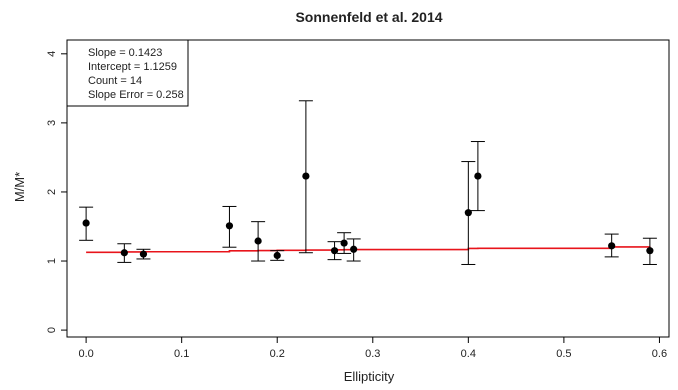 Image resolution: width=678 pixels, height=390 pixels. Describe the element at coordinates (136, 95) in the screenshot. I see `legend-line-slope-error: Slope Error = 0.258` at that location.